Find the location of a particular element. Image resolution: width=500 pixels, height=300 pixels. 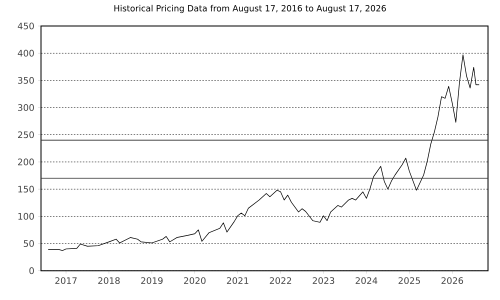

y-tick-label: 450 is located at coordinates (26, 26).